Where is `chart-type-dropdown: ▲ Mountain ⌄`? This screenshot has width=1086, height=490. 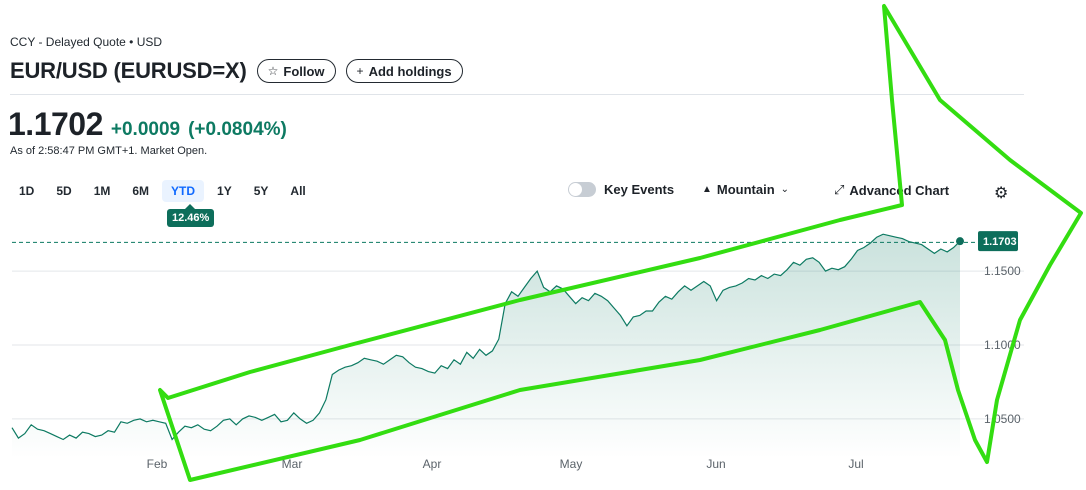
chart-type-dropdown: ▲ Mountain ⌄ is located at coordinates (745, 189).